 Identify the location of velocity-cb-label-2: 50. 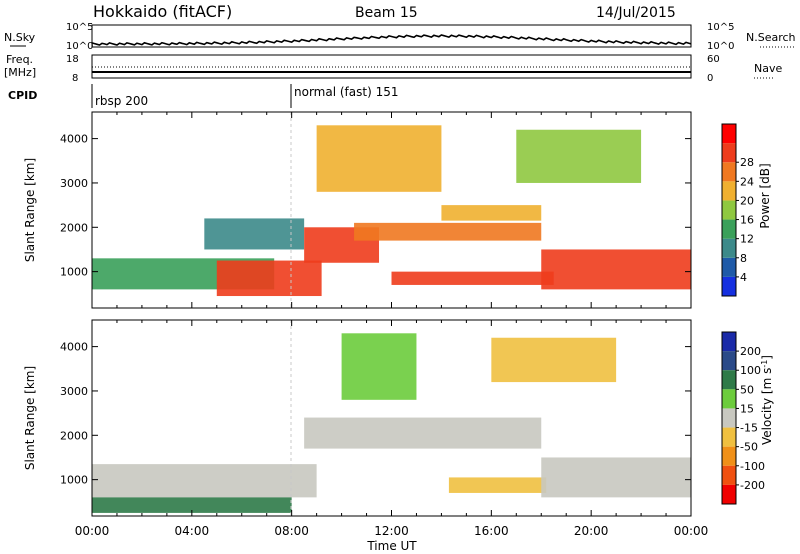
(747, 389).